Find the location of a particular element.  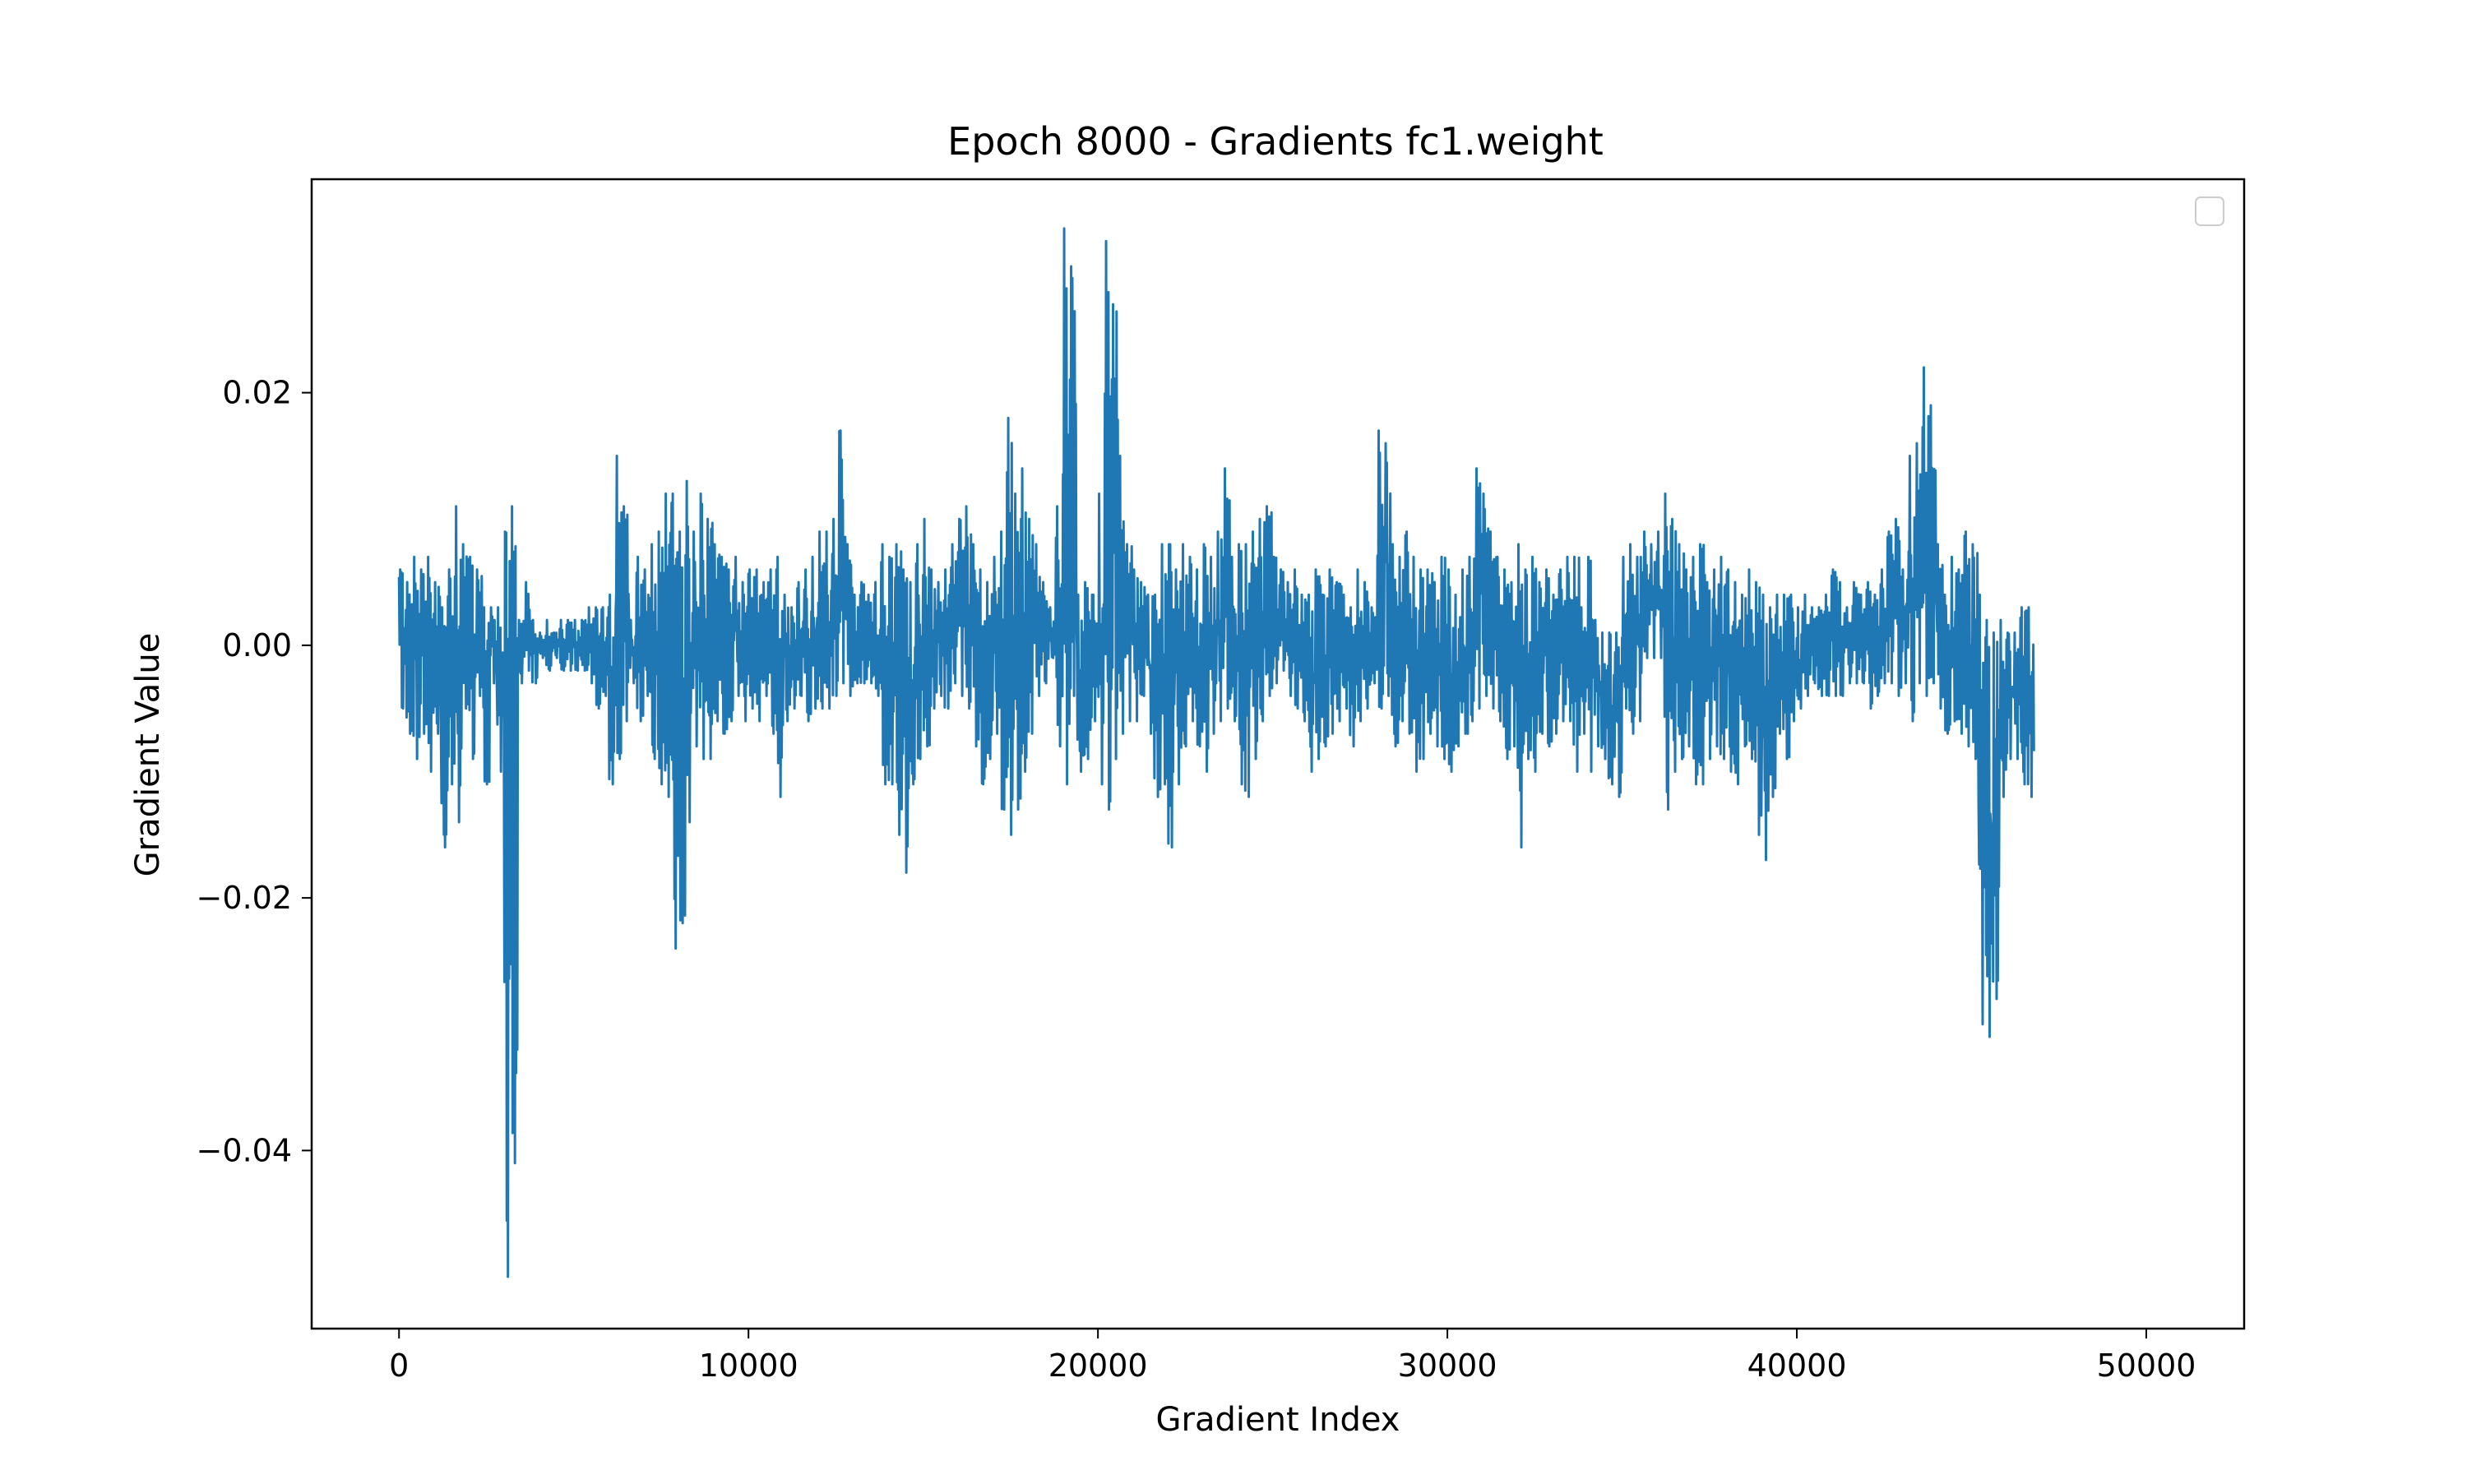

y-tick-label: 0.02 is located at coordinates (257, 393).